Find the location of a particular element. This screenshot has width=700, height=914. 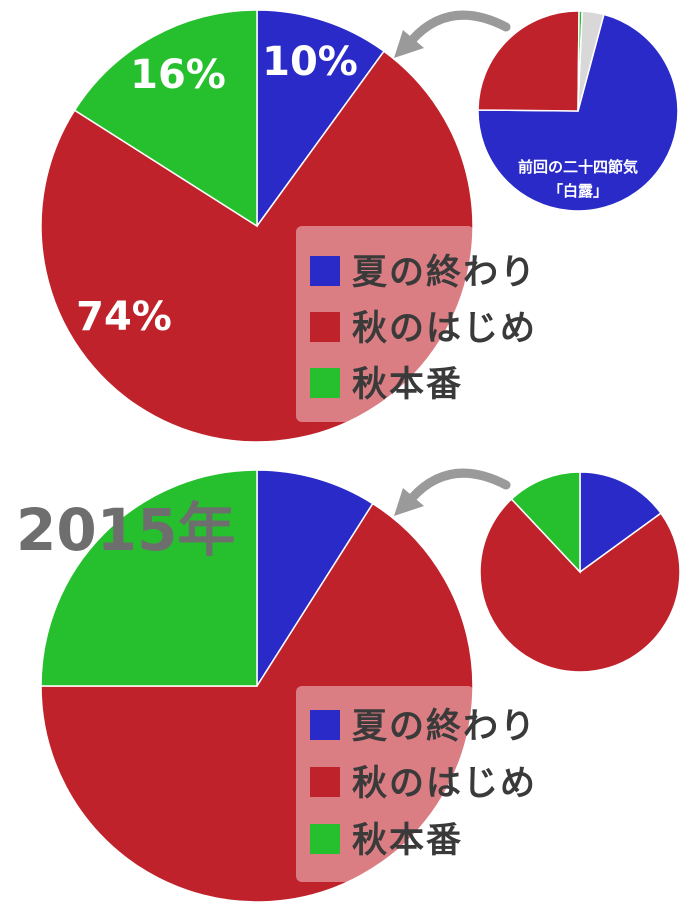

top-main-slice-autumn-full is located at coordinates (165, 118).